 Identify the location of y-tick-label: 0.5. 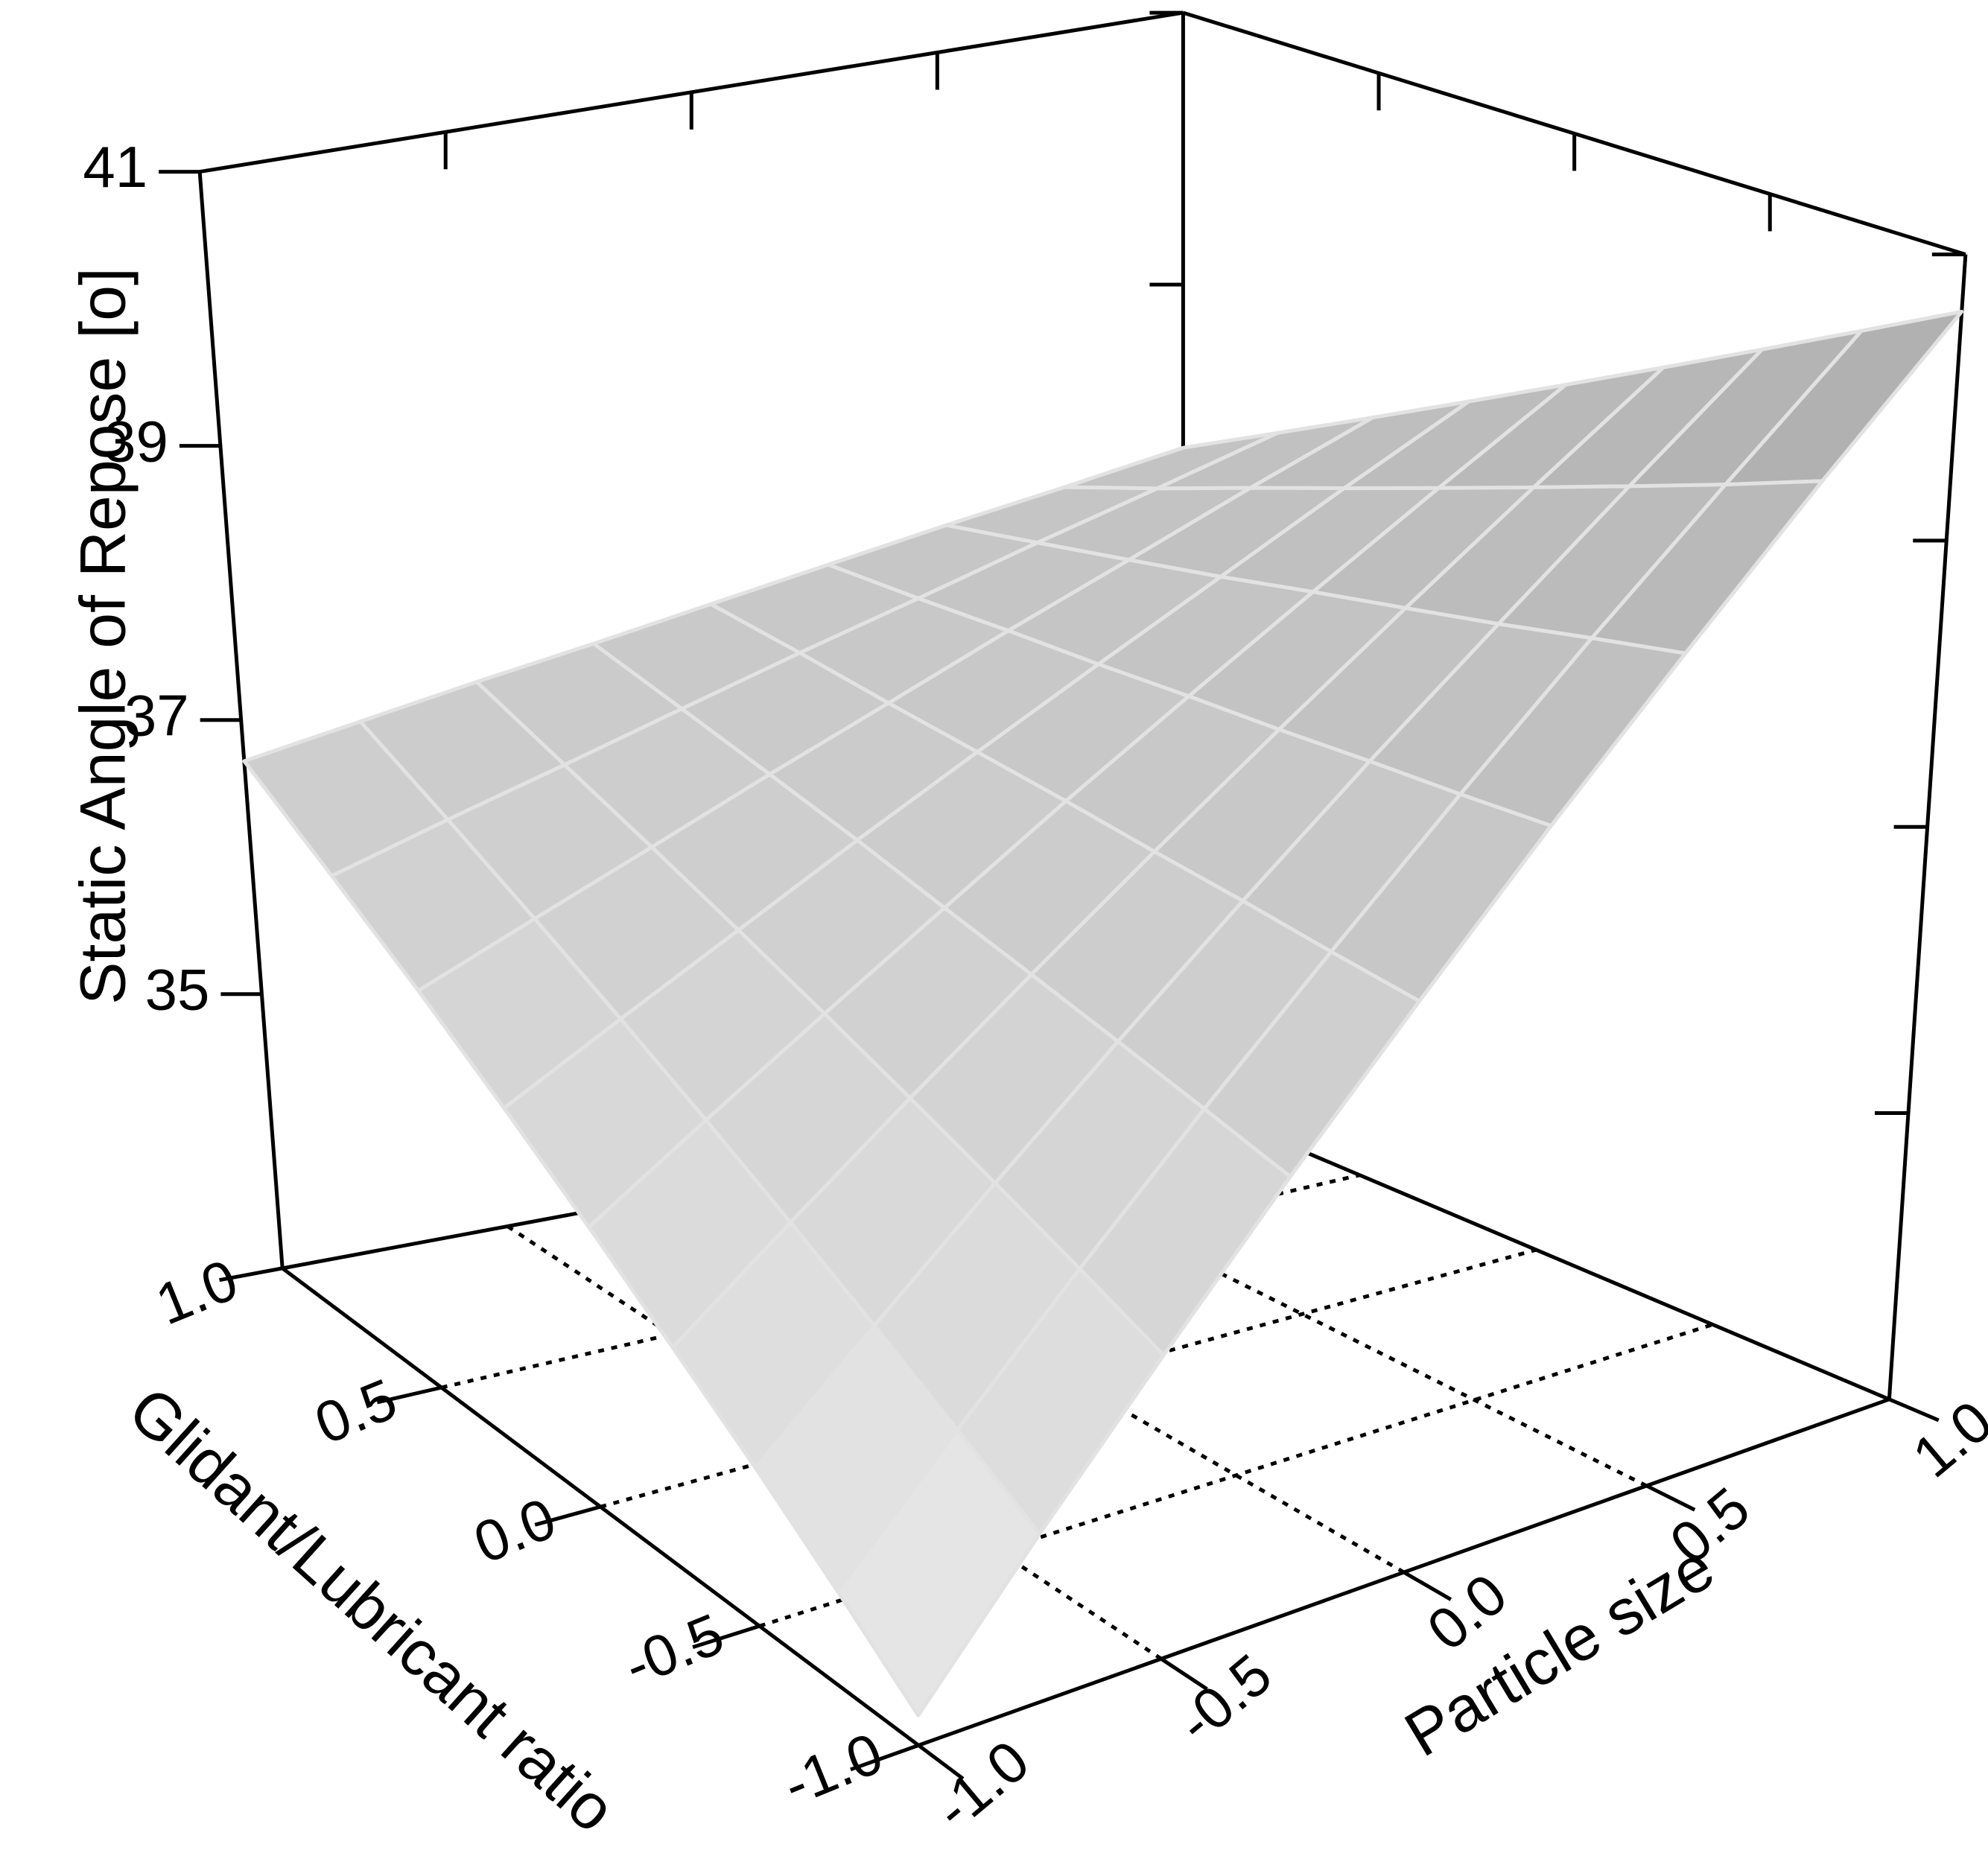
(356, 1411).